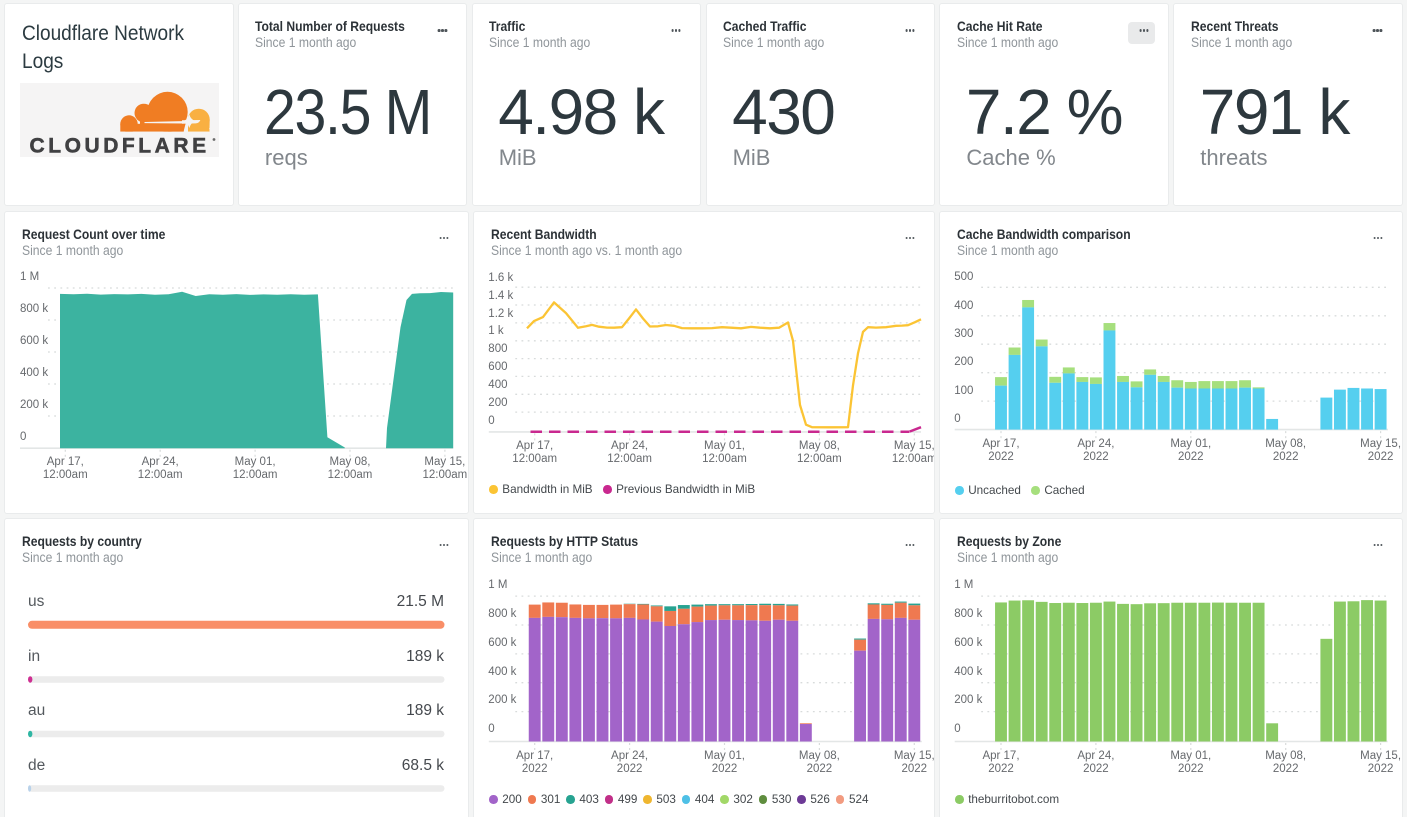 The width and height of the screenshot is (1407, 817). What do you see at coordinates (120, 146) in the screenshot?
I see `svg-text: CLOUDFLARE` at bounding box center [120, 146].